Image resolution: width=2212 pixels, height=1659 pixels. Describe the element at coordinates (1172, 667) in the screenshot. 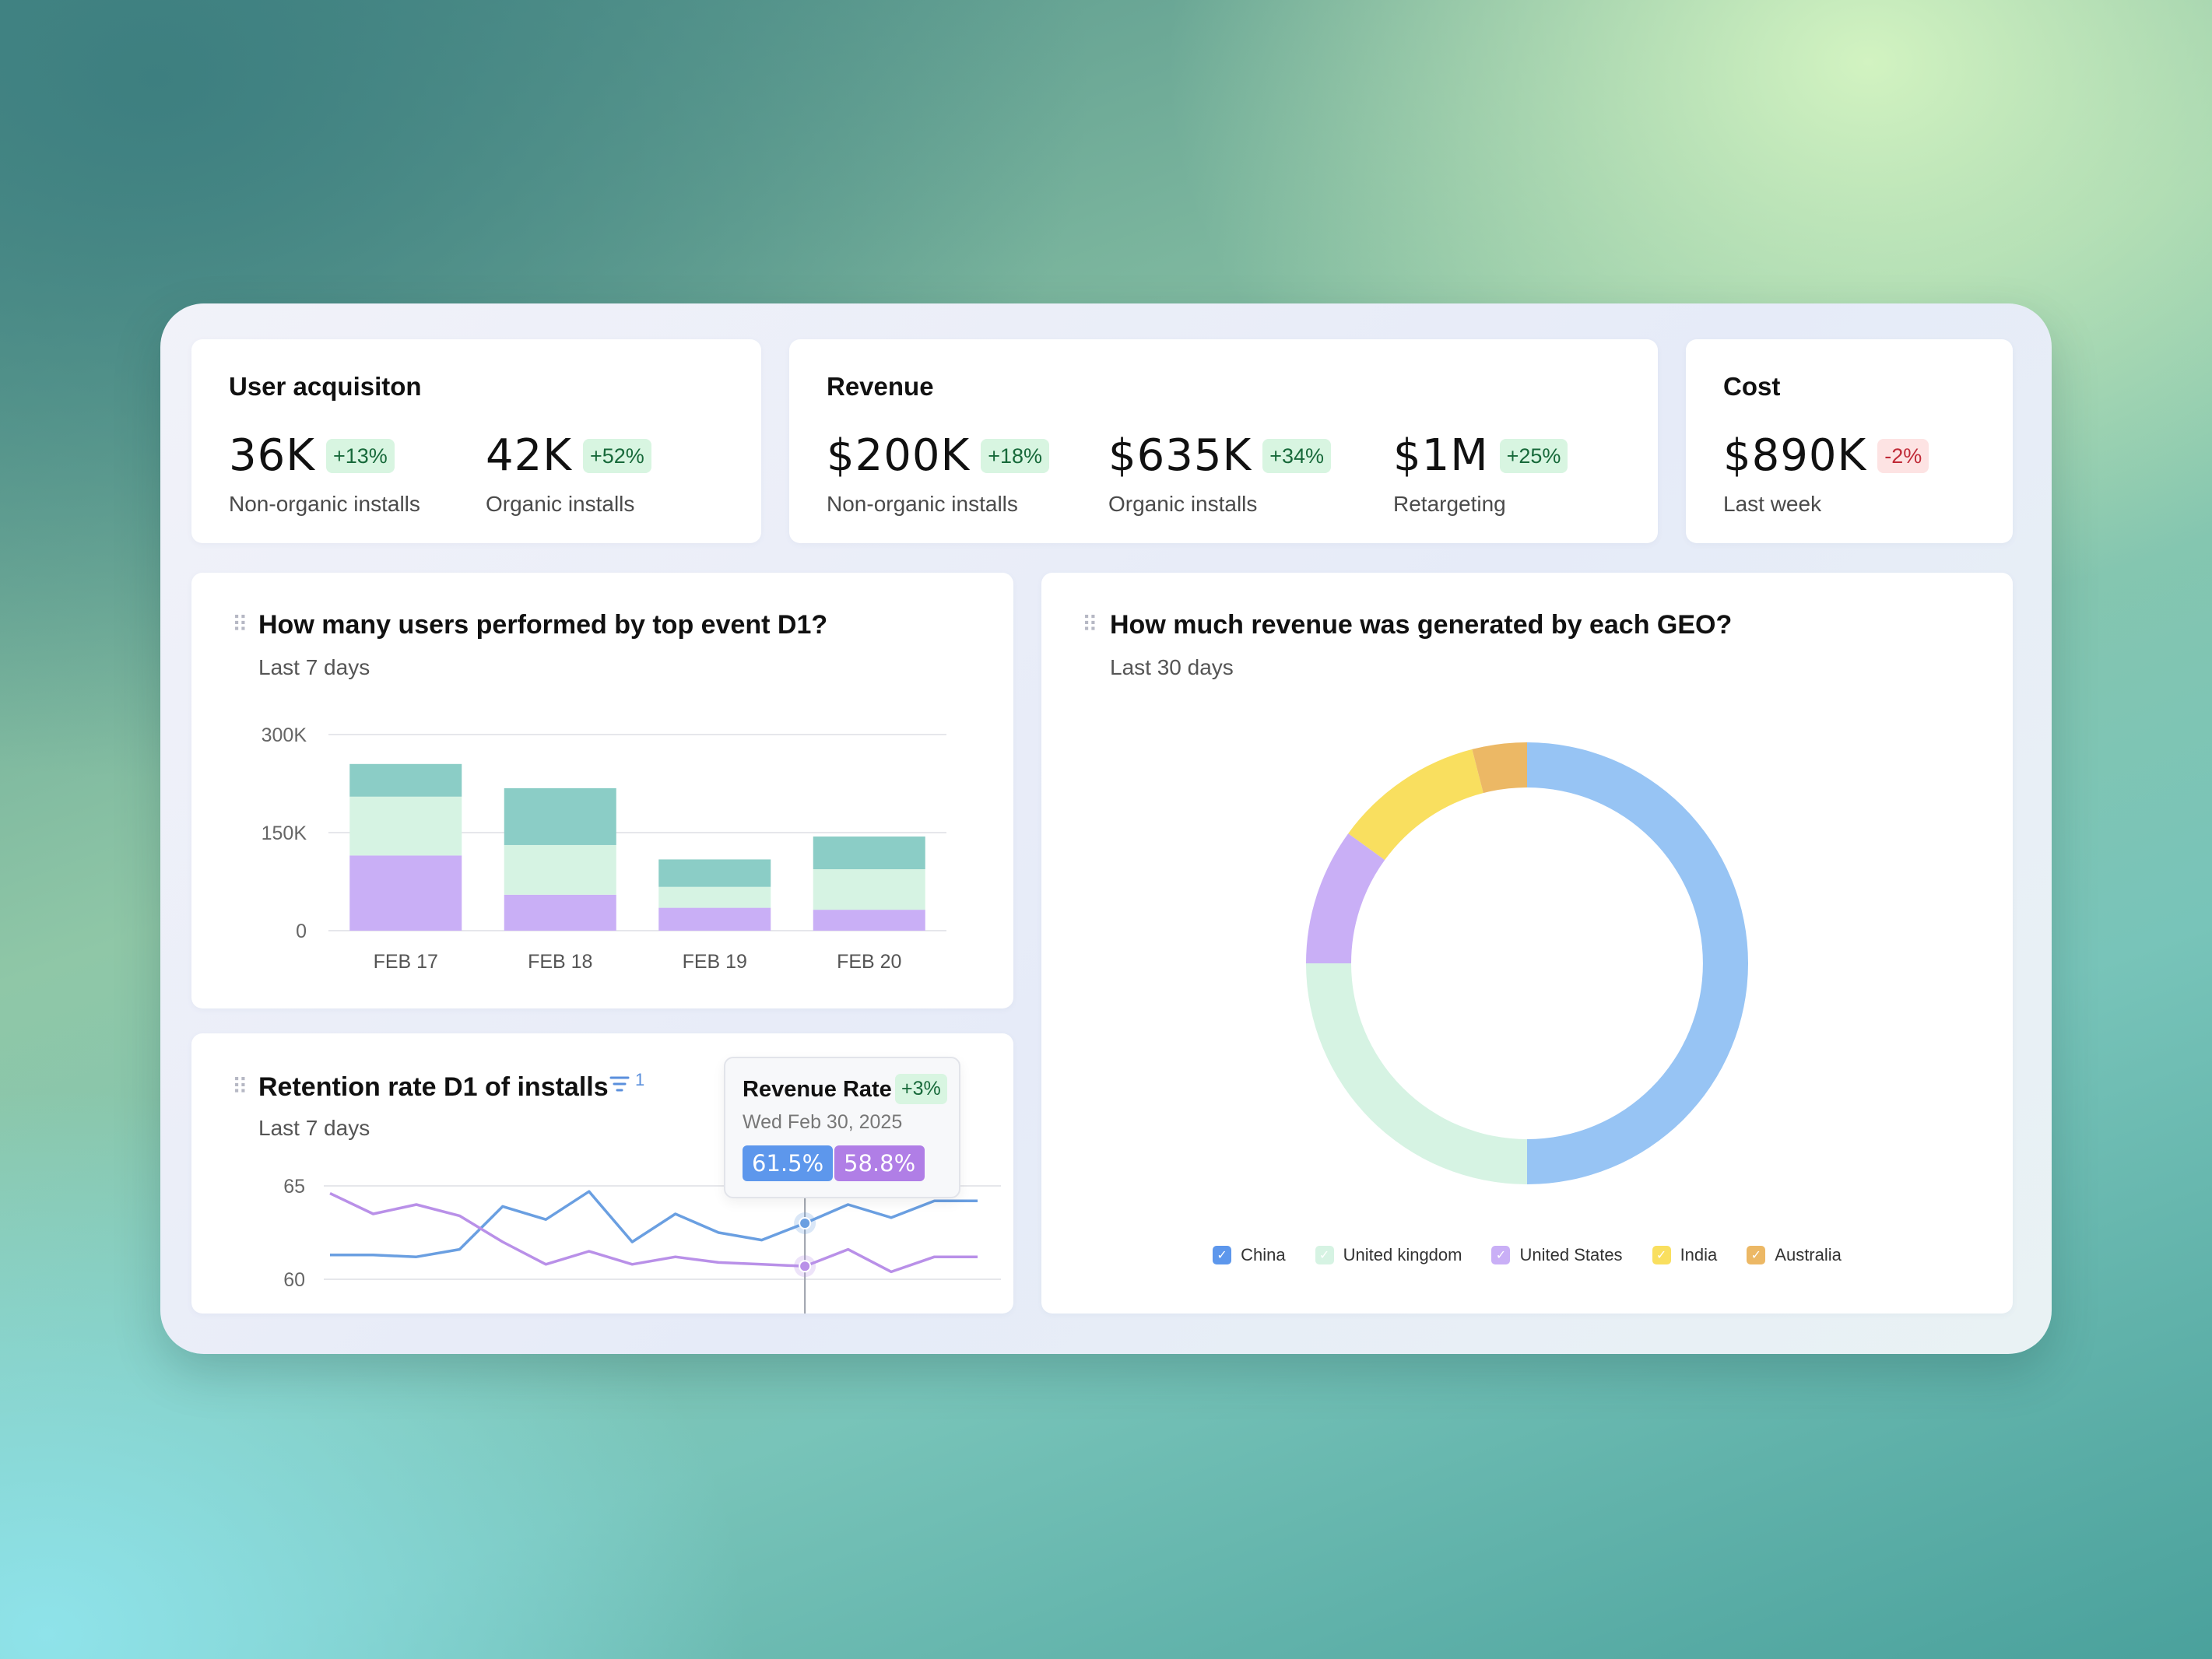

I see `chart-subtitle: Last 30 days` at that location.